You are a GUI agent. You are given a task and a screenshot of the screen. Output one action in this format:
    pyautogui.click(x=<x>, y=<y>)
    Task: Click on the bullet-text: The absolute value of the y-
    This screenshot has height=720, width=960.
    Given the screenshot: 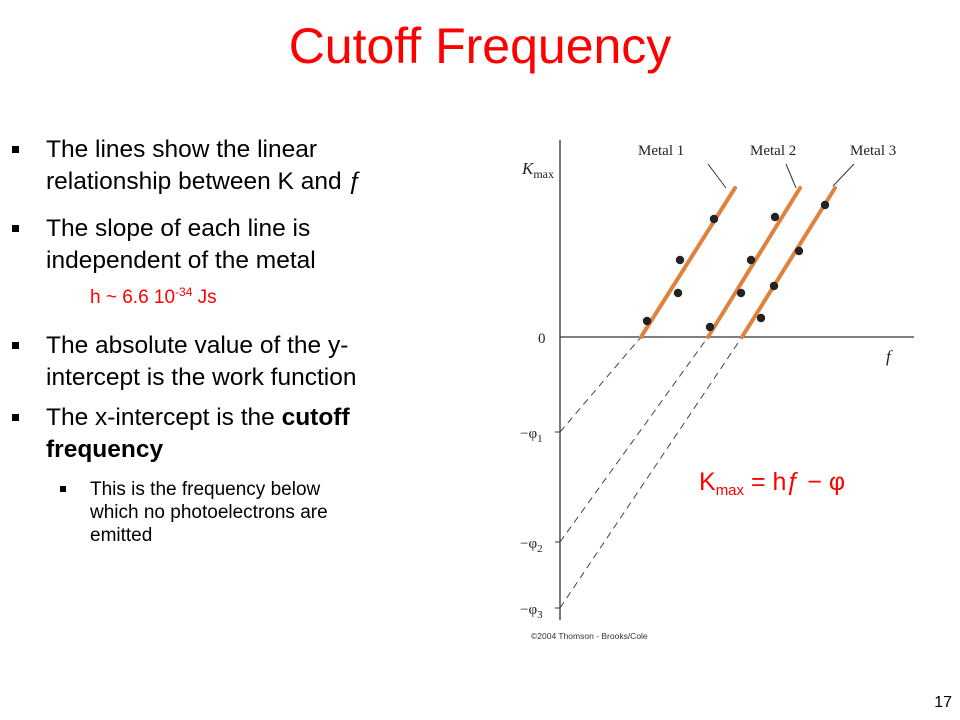 What is the action you would take?
    pyautogui.click(x=197, y=345)
    